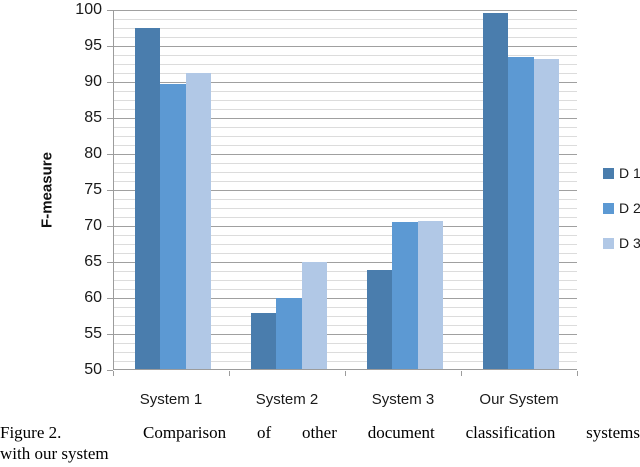 Image resolution: width=640 pixels, height=467 pixels. I want to click on legend-label: D 1, so click(629, 173).